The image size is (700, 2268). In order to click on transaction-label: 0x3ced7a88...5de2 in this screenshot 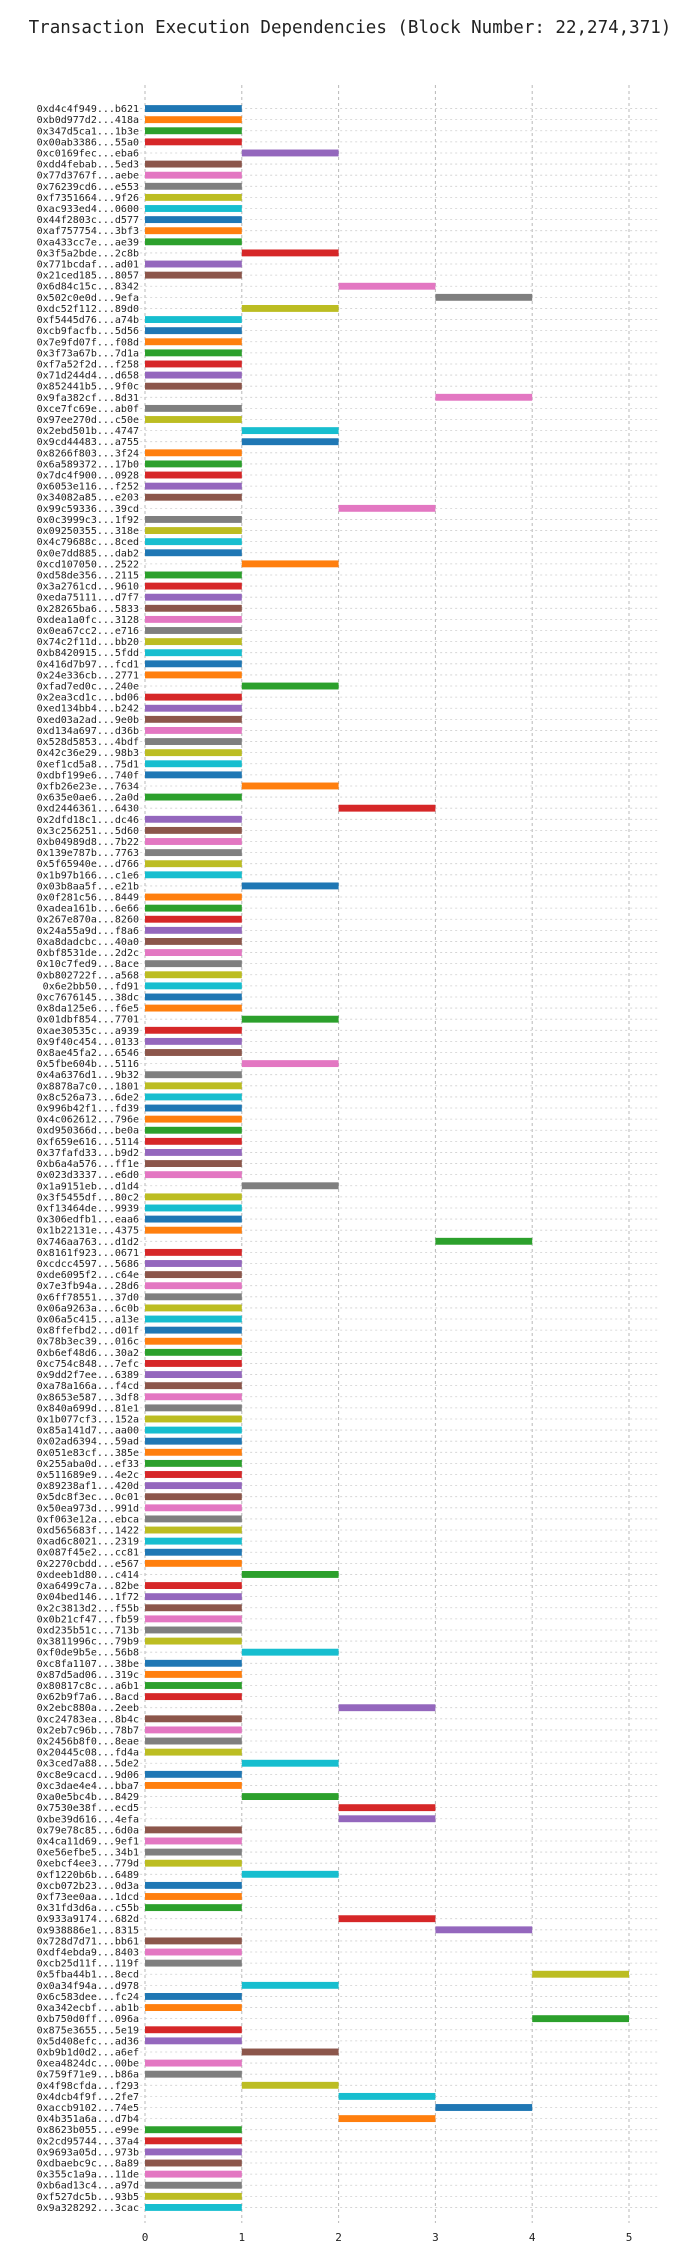, I will do `click(88, 1764)`.